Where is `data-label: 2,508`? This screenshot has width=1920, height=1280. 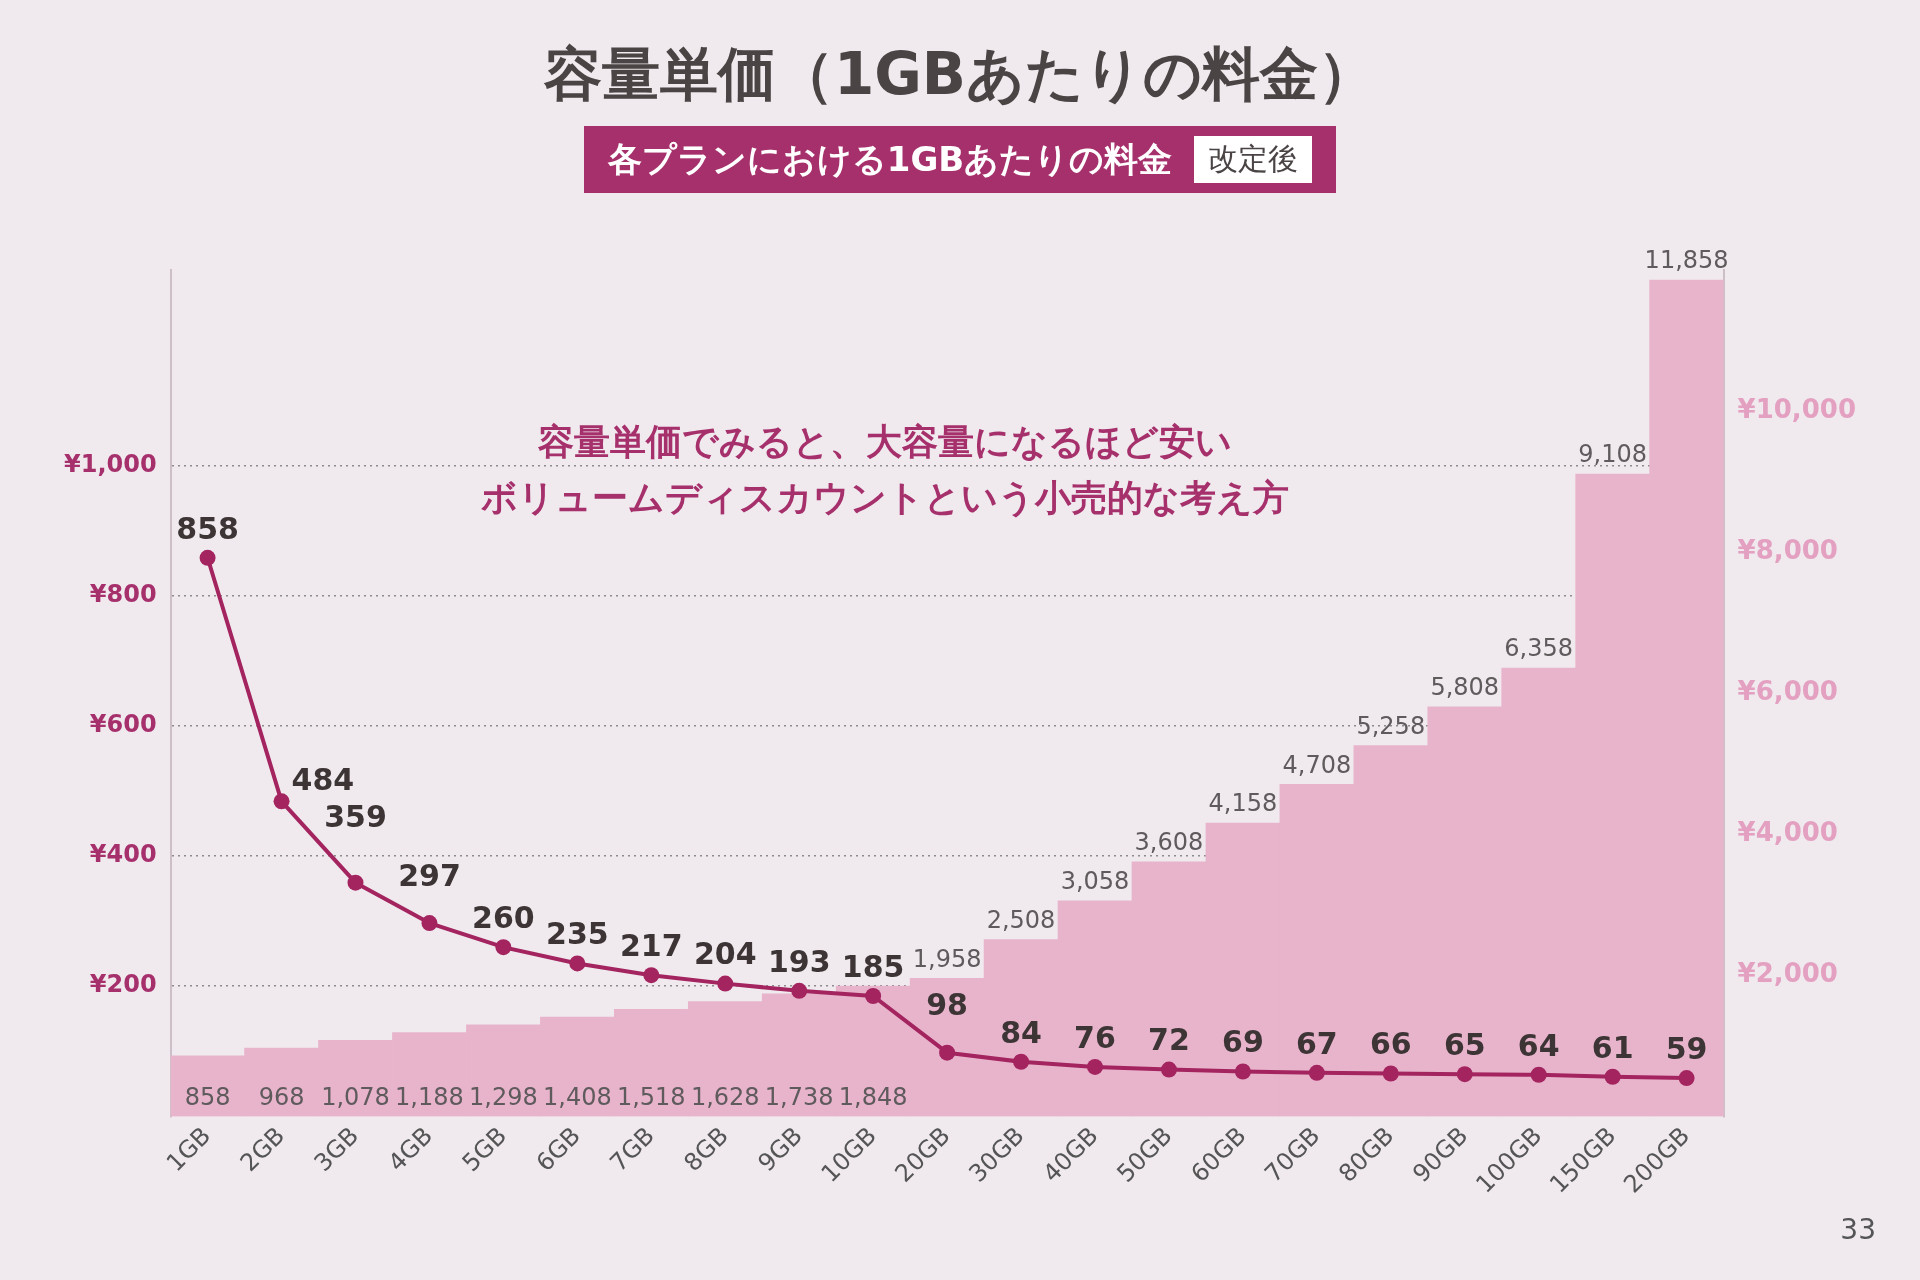
data-label: 2,508 is located at coordinates (1021, 919).